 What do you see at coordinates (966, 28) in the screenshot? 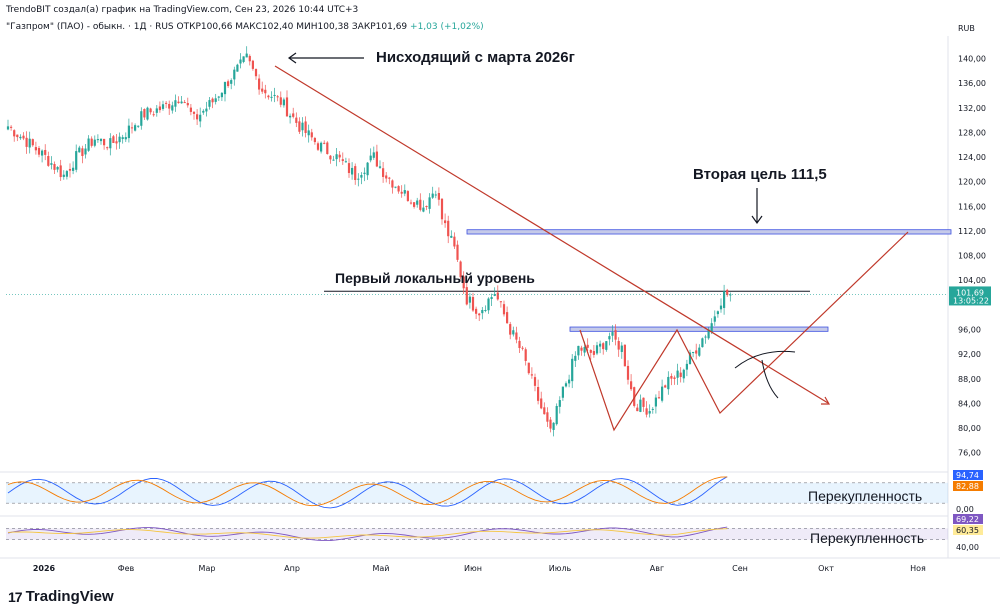
I see `currency-label: RUB` at bounding box center [966, 28].